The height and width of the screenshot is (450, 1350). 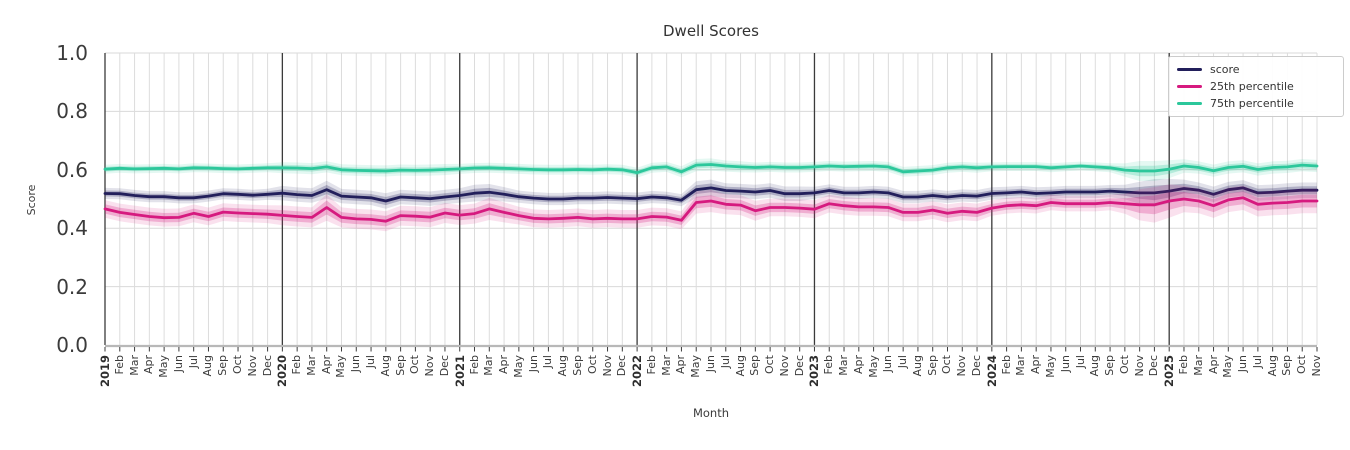 I want to click on legend-item-25th-percentile: 25th percentile, so click(x=1256, y=86).